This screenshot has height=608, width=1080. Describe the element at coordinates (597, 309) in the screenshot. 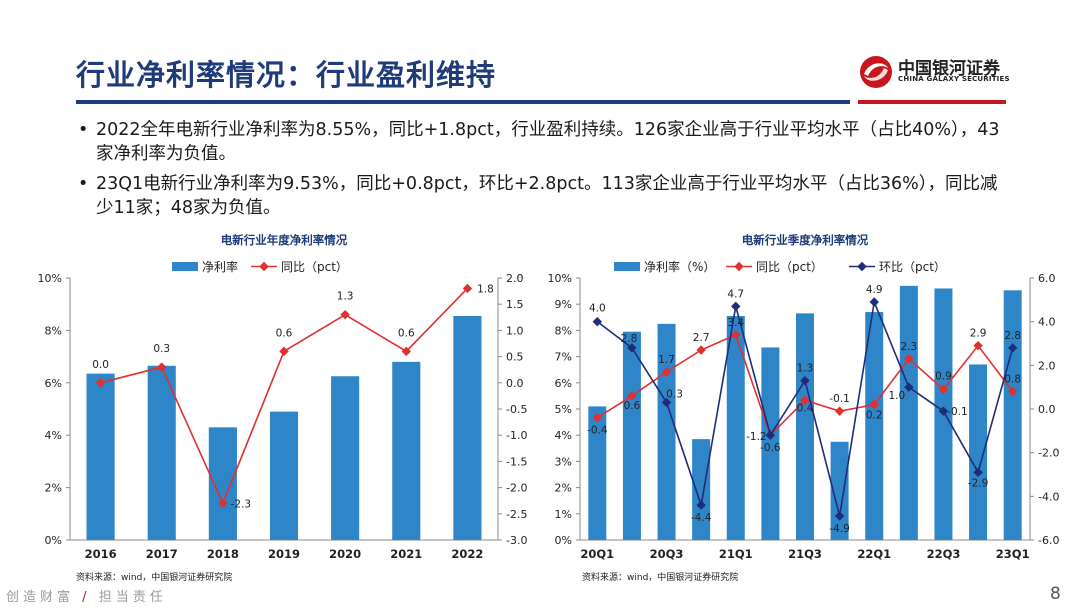

I see `data-label: 4.0` at that location.